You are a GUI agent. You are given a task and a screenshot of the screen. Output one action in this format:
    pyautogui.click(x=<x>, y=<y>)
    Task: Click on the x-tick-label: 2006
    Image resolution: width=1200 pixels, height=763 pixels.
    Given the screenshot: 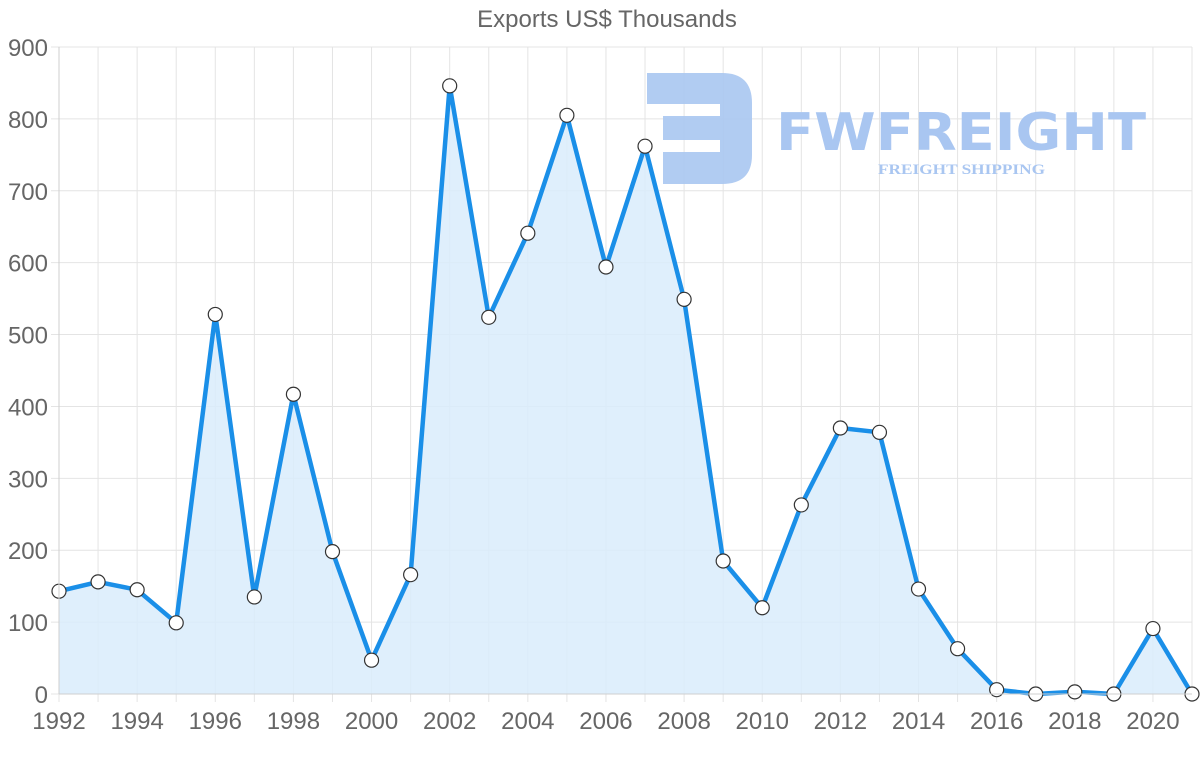 What is the action you would take?
    pyautogui.click(x=605, y=721)
    